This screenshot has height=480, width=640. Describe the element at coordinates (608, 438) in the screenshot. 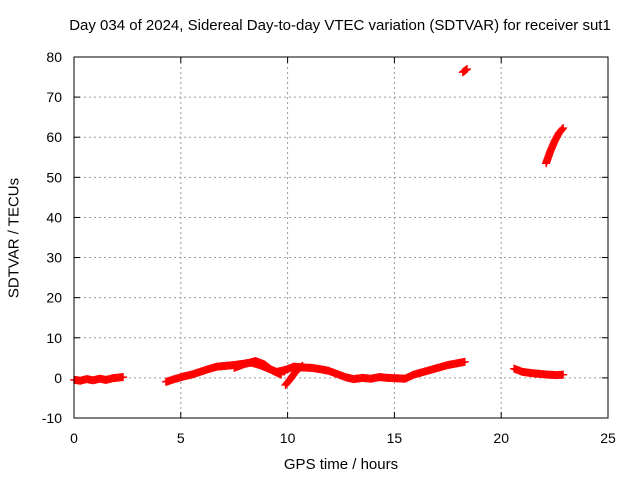

I see `x-tick-label: 25` at that location.